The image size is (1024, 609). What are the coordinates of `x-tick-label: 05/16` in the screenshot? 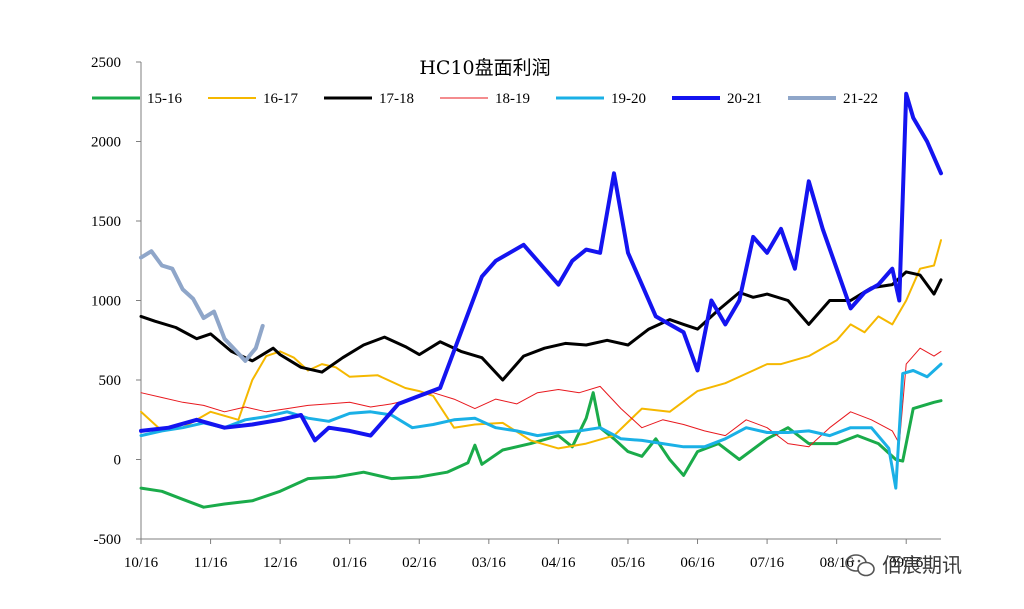 It's located at (628, 563).